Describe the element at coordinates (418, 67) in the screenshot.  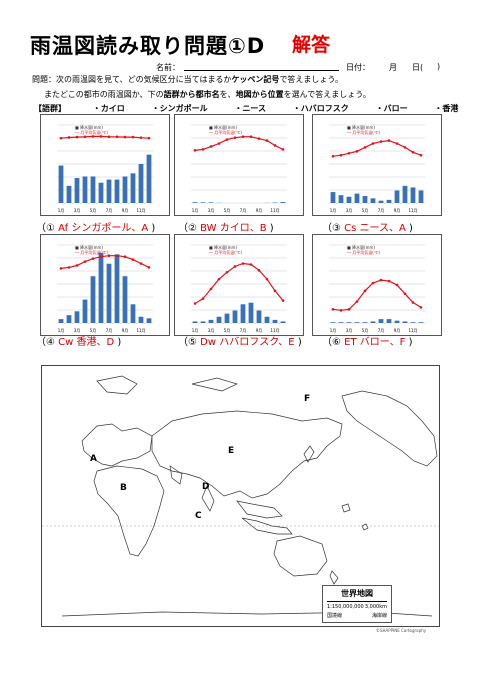
I see `day-label: 日(` at that location.